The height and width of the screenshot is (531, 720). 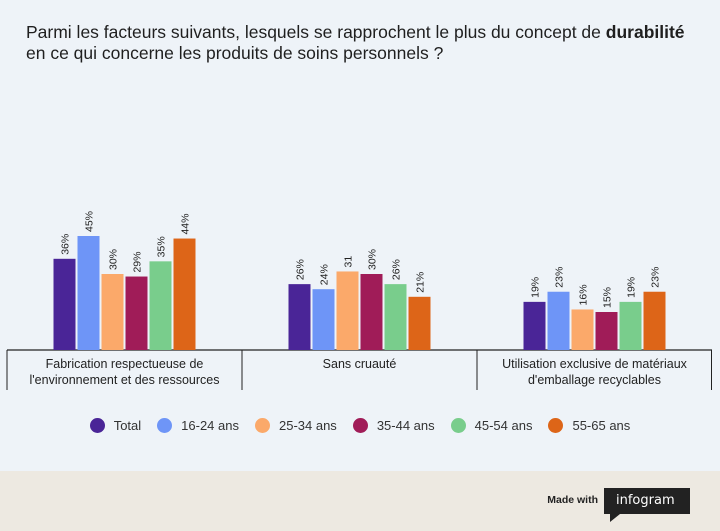 I want to click on category-label: l'environnement et des ressources, so click(x=125, y=380).